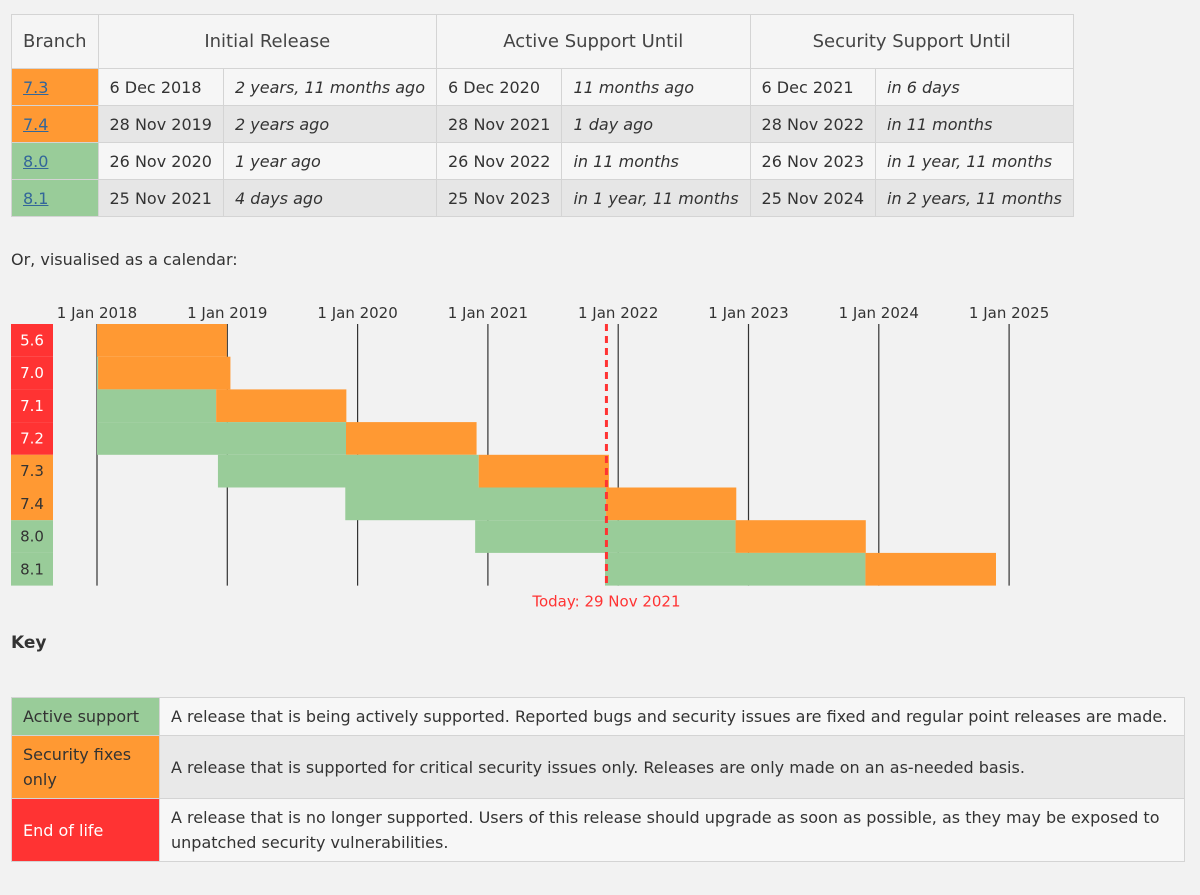 The width and height of the screenshot is (1200, 895). Describe the element at coordinates (55, 124) in the screenshot. I see `branch-cell: 7.4` at that location.